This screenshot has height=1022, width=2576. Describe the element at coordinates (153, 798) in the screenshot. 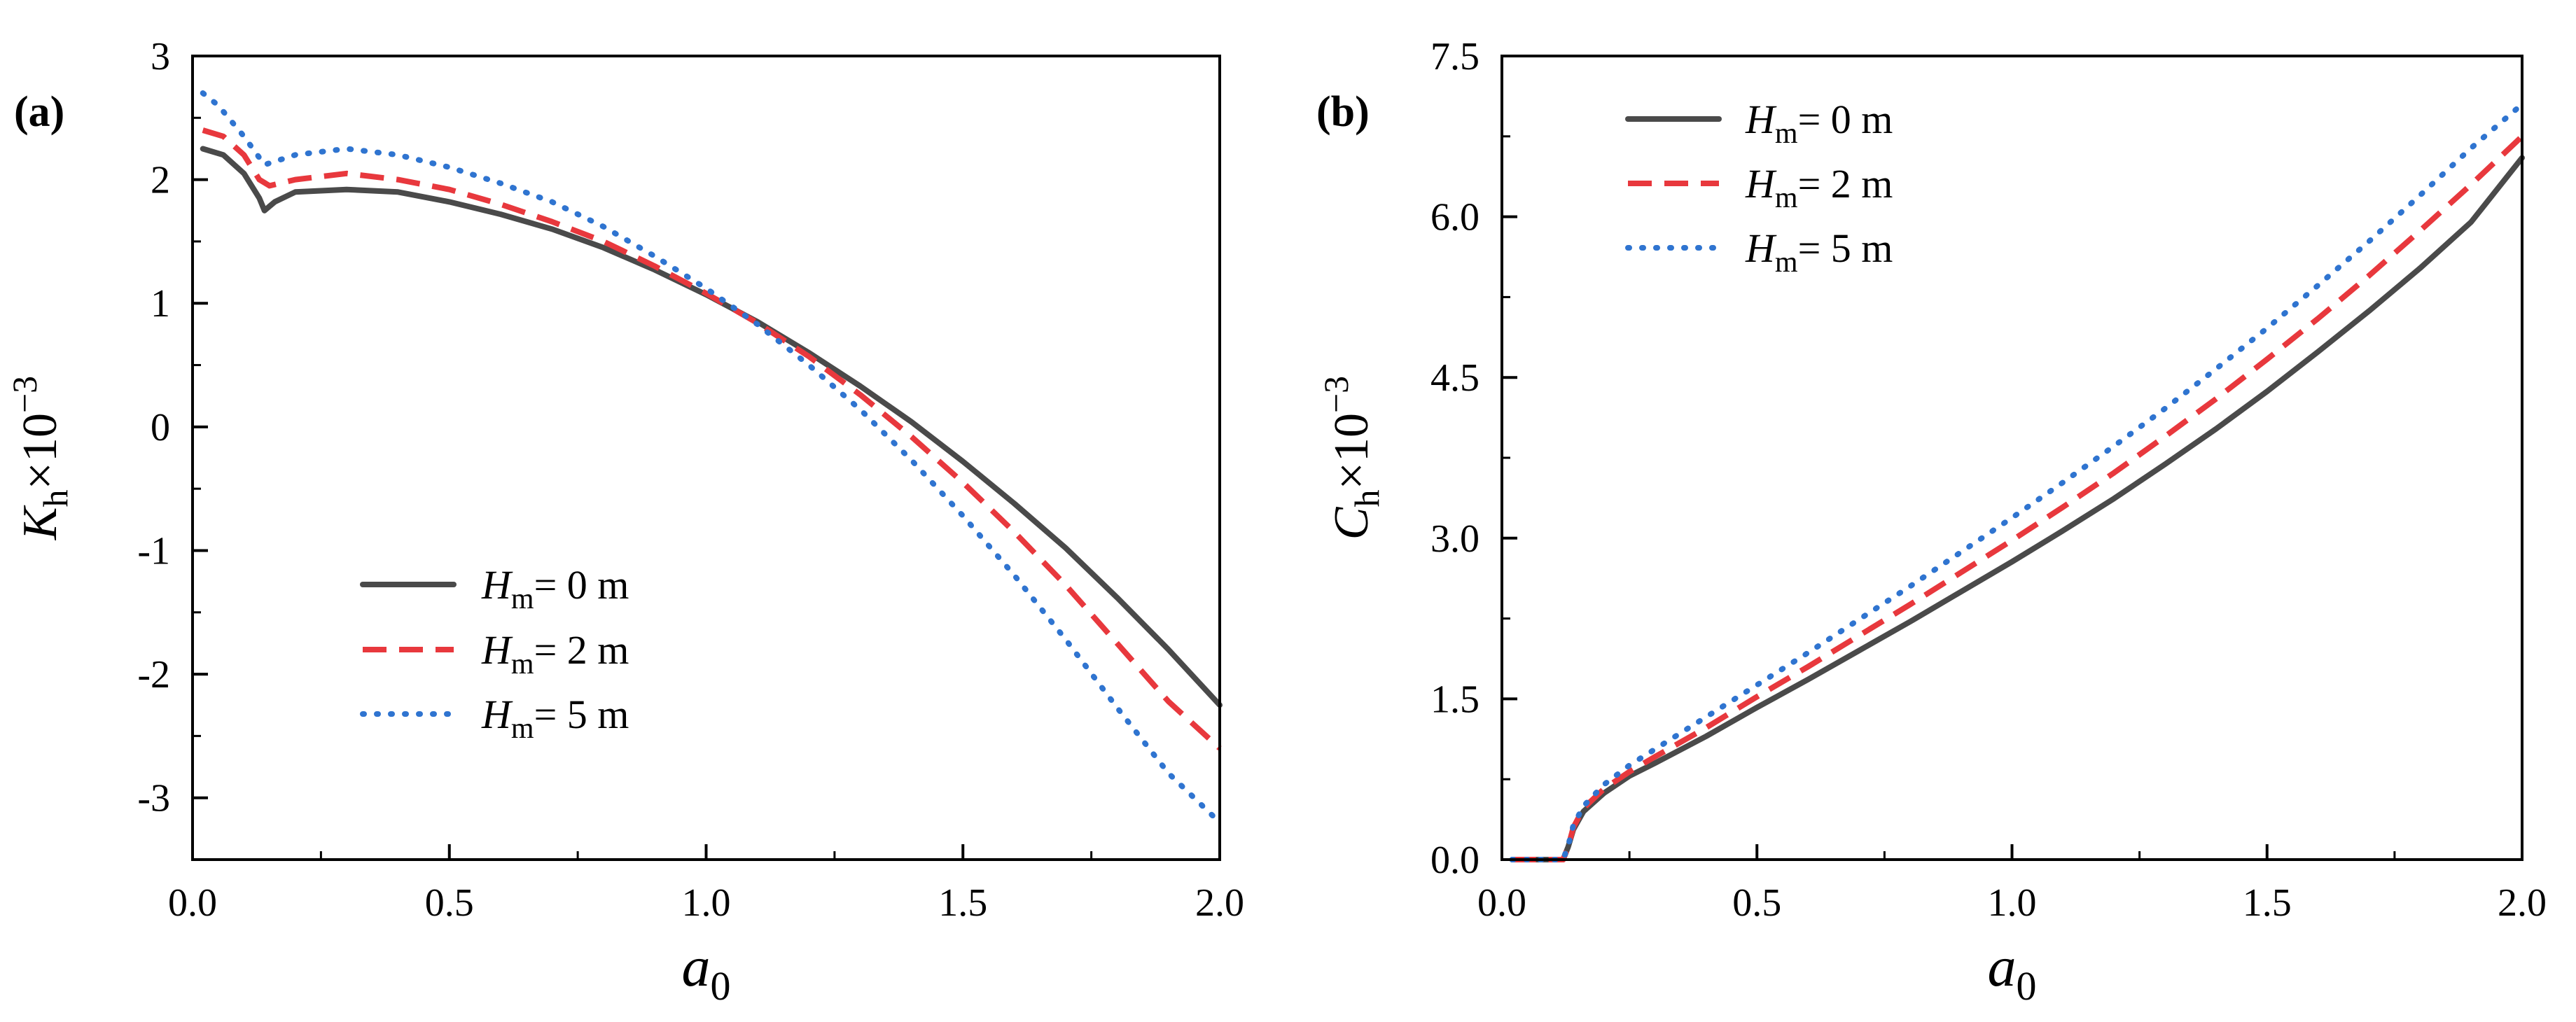

I see `y-tick-label: -3` at that location.